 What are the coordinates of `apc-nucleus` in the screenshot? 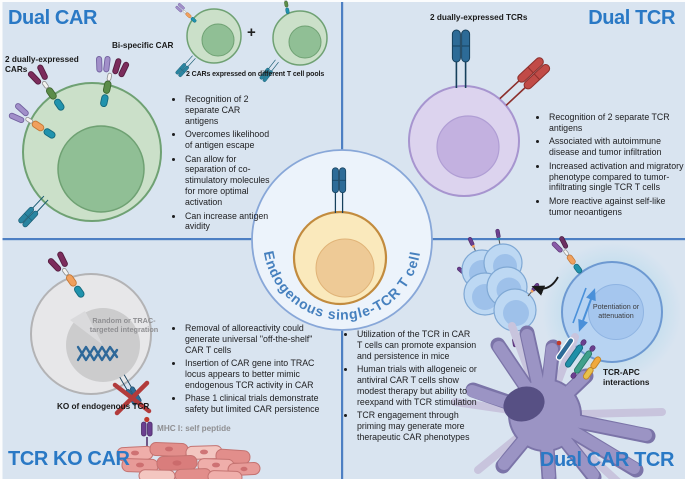 It's located at (524, 404).